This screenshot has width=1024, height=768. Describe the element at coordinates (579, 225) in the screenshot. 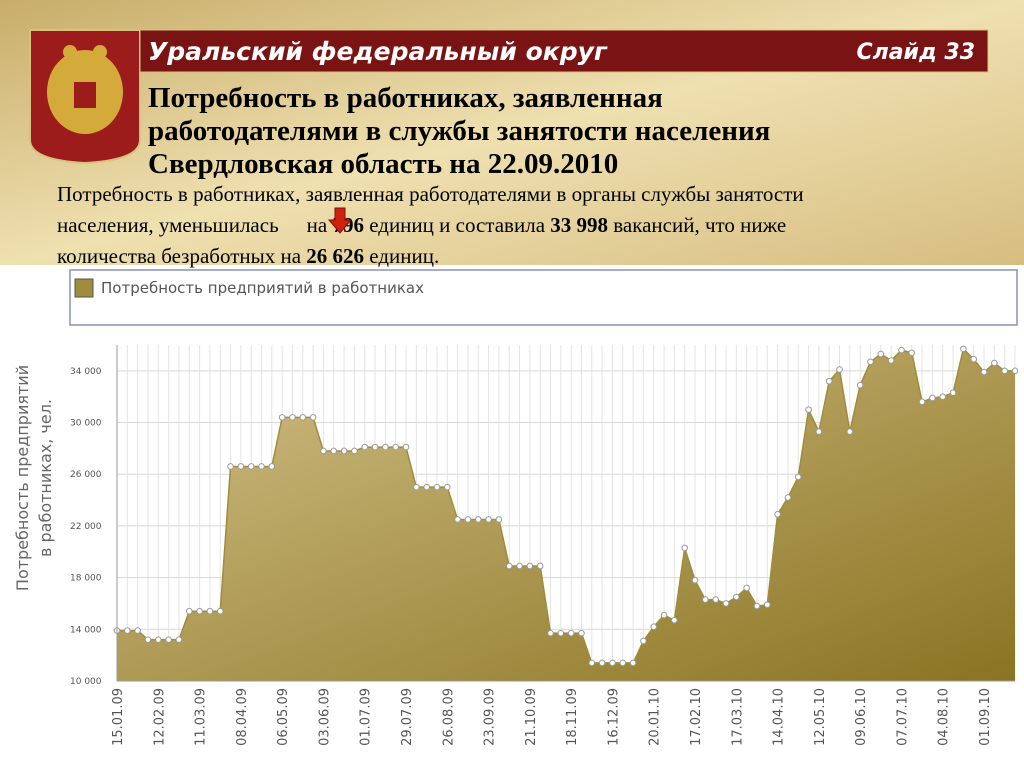

I see `intro-number: 33 998` at that location.